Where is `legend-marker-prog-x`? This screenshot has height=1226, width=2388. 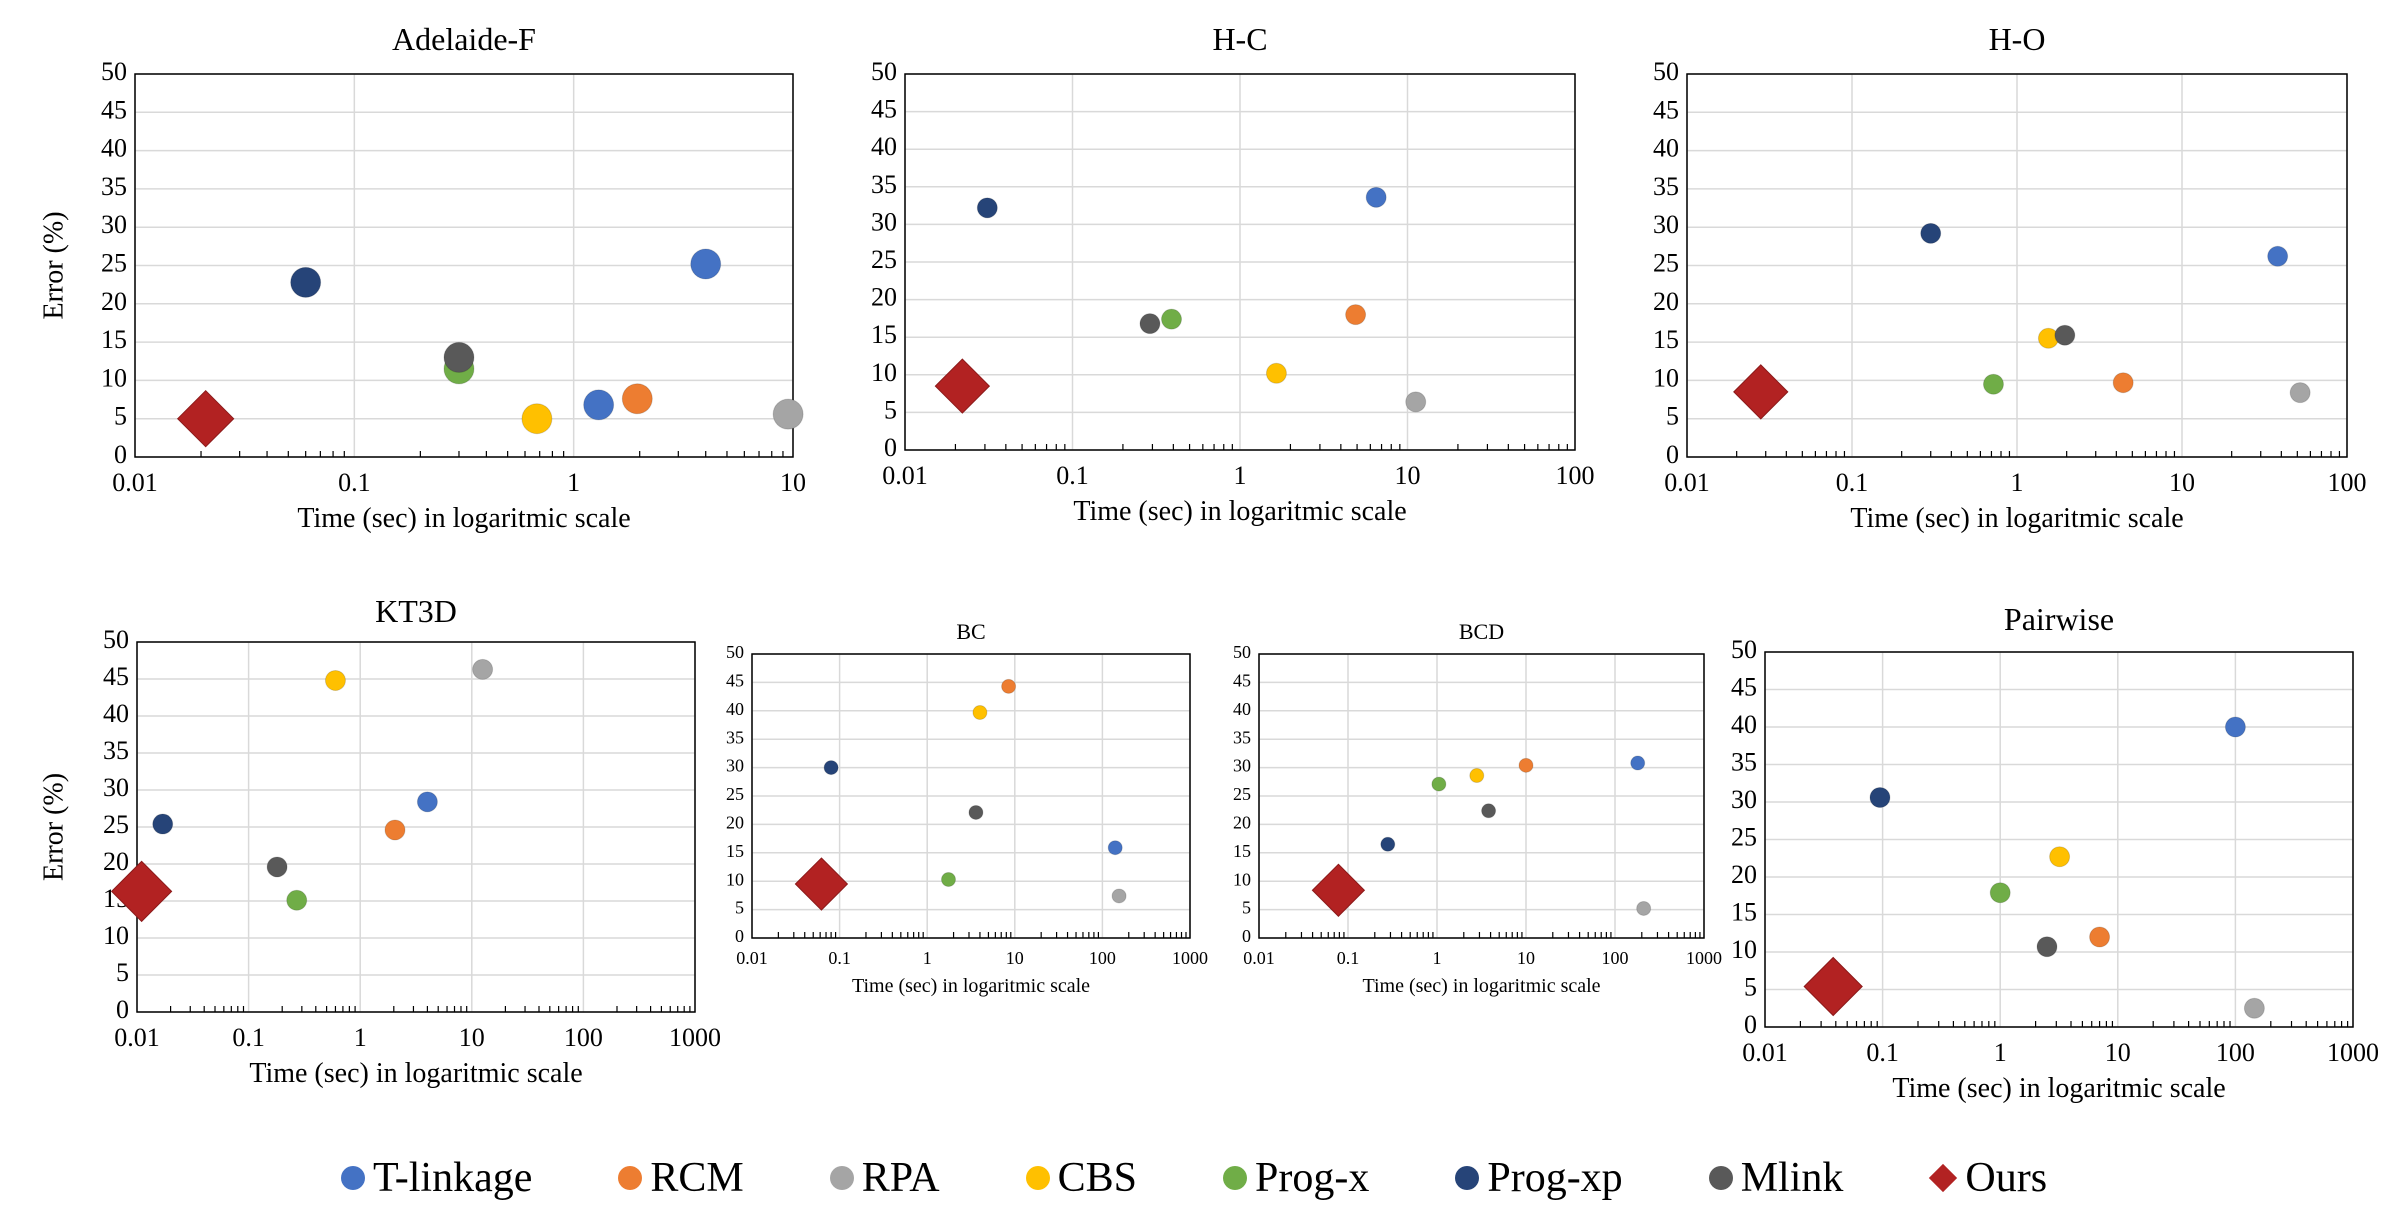 legend-marker-prog-x is located at coordinates (1235, 1178).